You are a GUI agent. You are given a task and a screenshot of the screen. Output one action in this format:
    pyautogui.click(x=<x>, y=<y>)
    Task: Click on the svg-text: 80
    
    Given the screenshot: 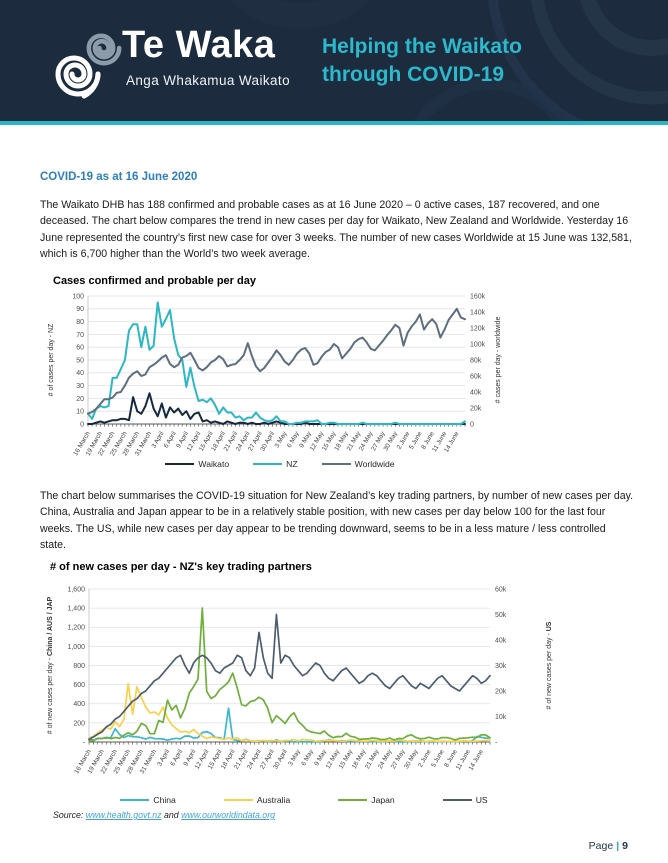 What is the action you would take?
    pyautogui.click(x=80, y=322)
    